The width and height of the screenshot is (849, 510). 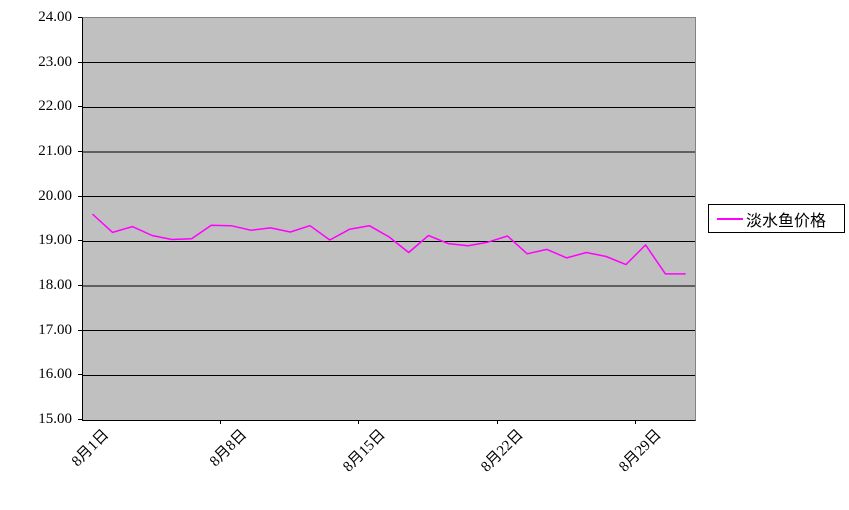 I want to click on legend: 淡水鱼价格, so click(x=776, y=218).